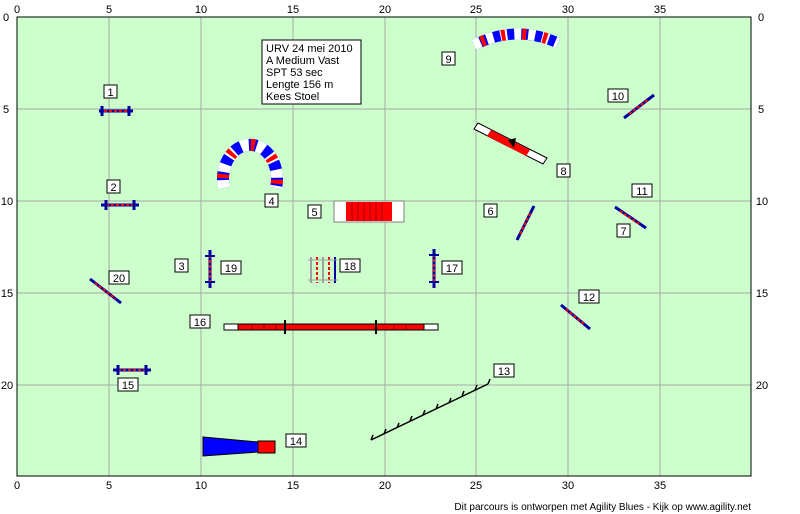 This screenshot has width=800, height=514. I want to click on number-label-4: 4, so click(271, 200).